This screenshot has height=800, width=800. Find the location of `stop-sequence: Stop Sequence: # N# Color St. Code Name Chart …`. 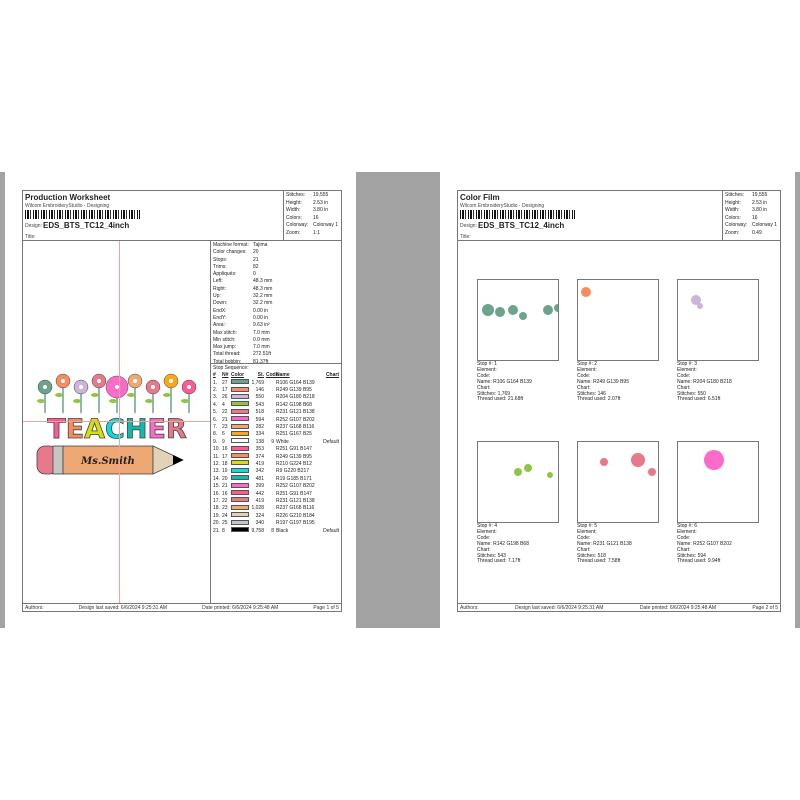

stop-sequence: Stop Sequence: # N# Color St. Code Name Chart … is located at coordinates (276, 449).